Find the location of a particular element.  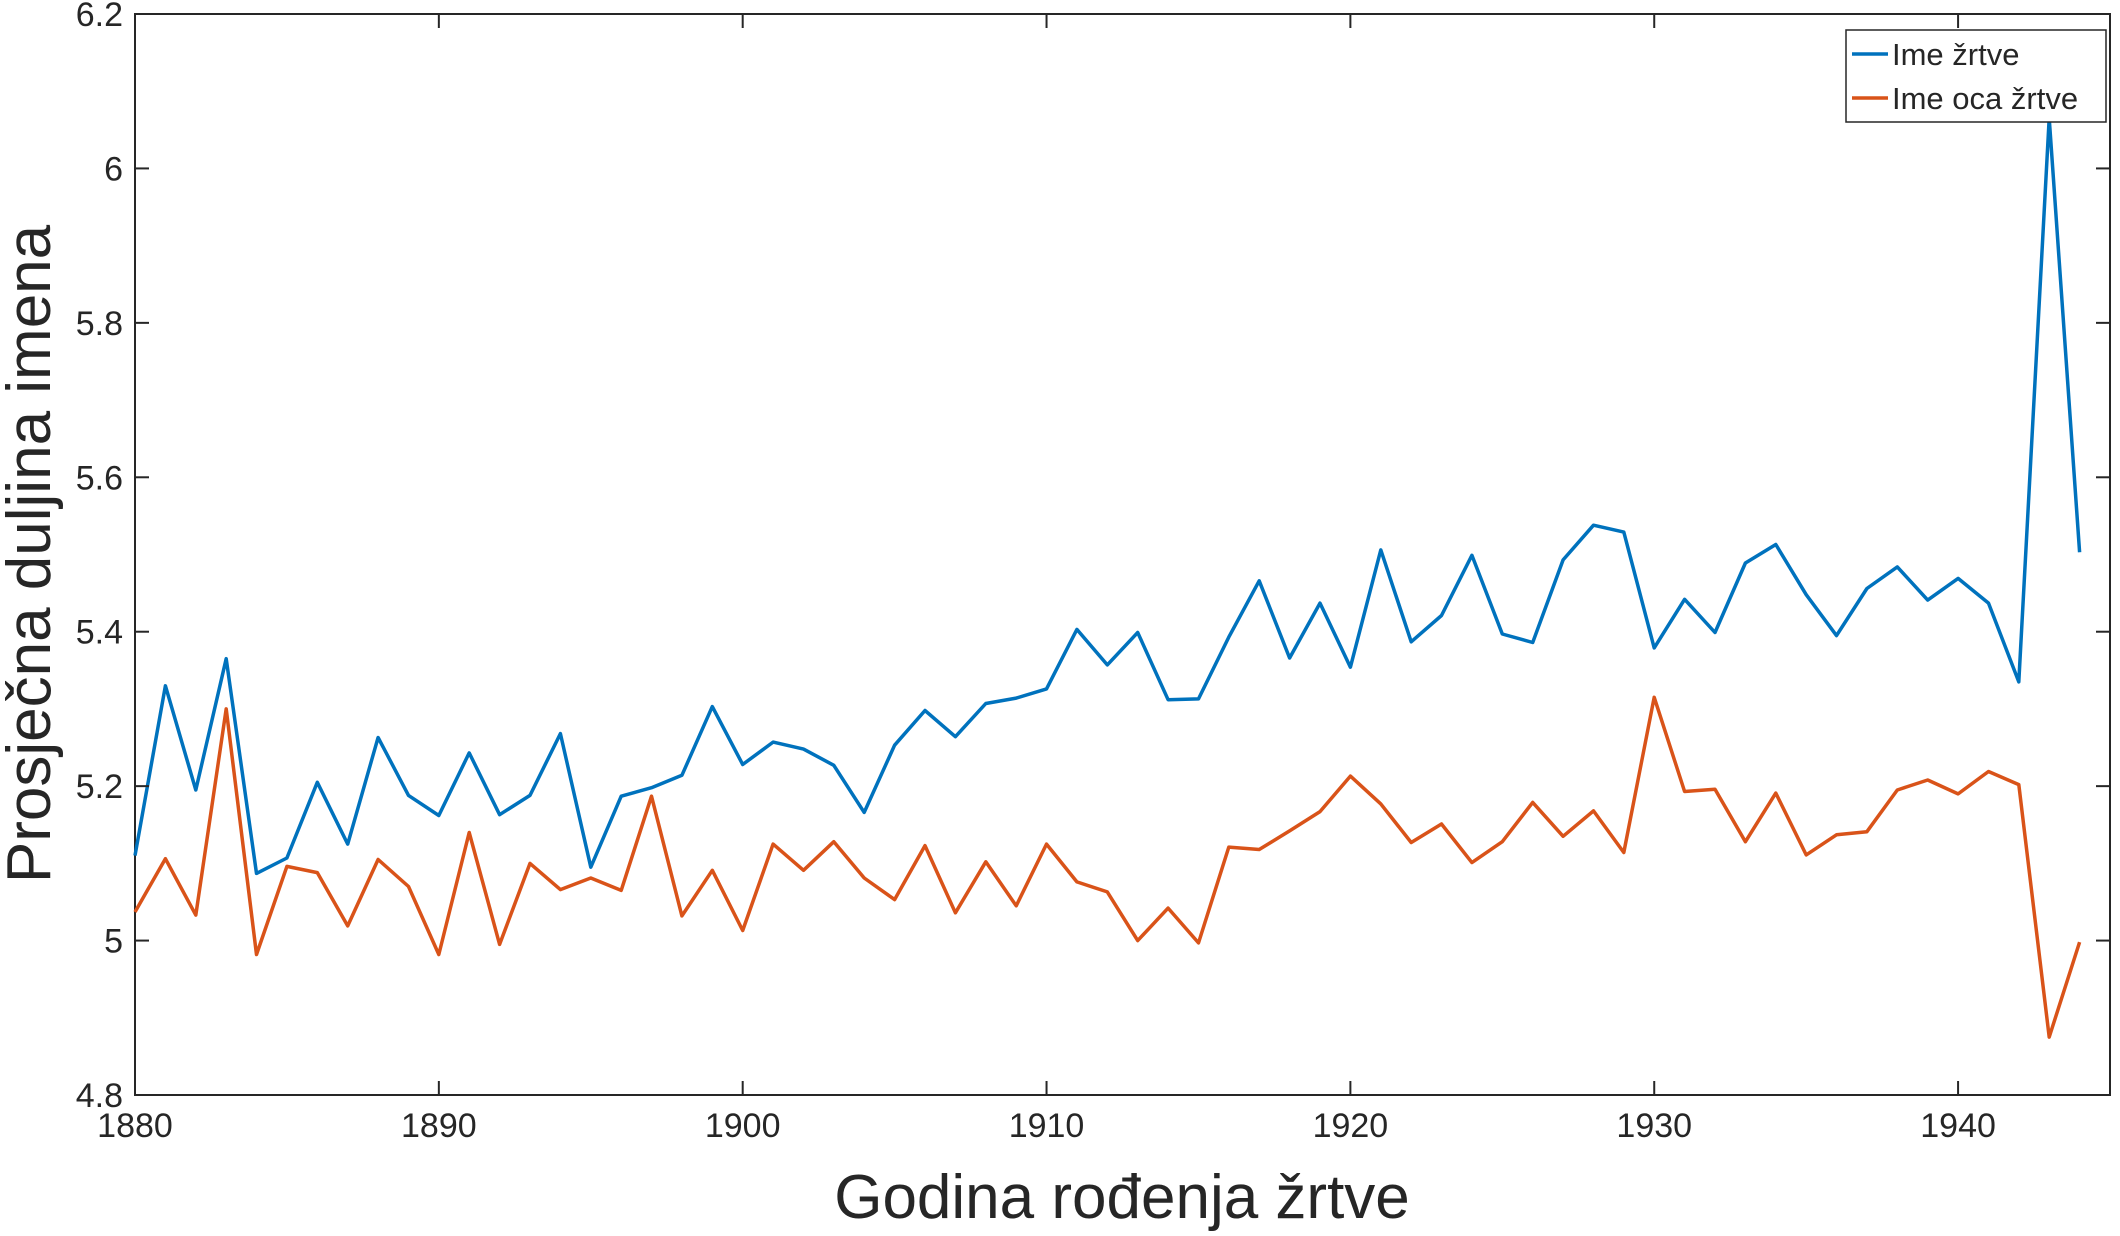

y-axis-title: Prosječna duljina imena is located at coordinates (32, 553).